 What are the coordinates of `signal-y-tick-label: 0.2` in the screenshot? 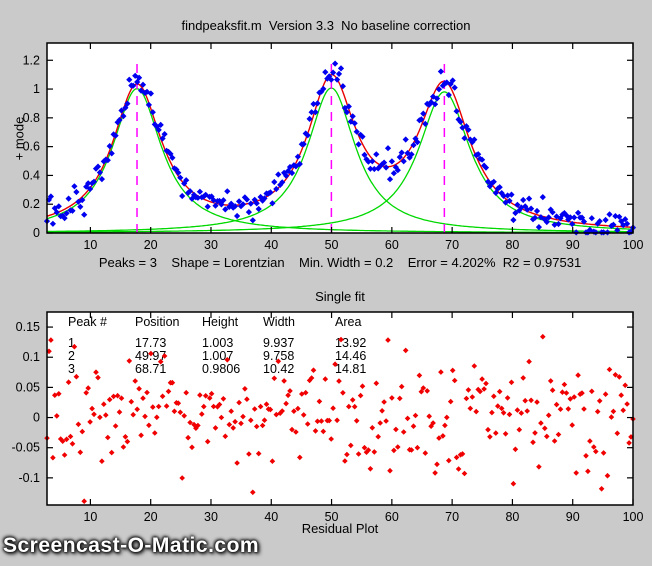 It's located at (31, 204).